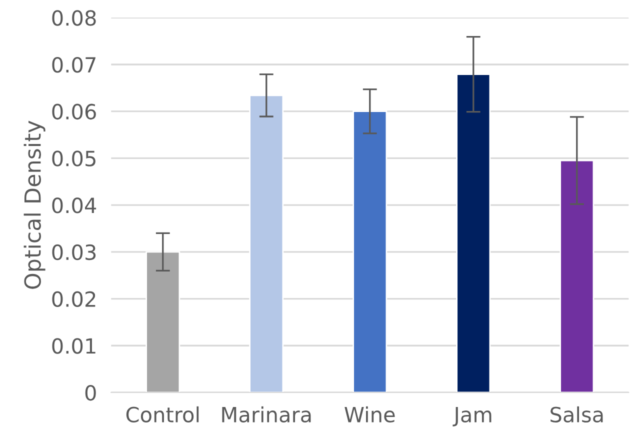 The width and height of the screenshot is (635, 441). I want to click on y-tick-label: 0.07, so click(74, 64).